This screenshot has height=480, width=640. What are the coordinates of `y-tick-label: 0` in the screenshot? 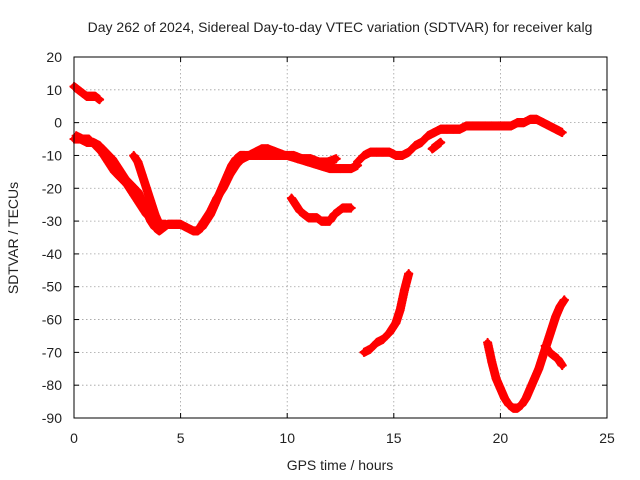 It's located at (58, 123).